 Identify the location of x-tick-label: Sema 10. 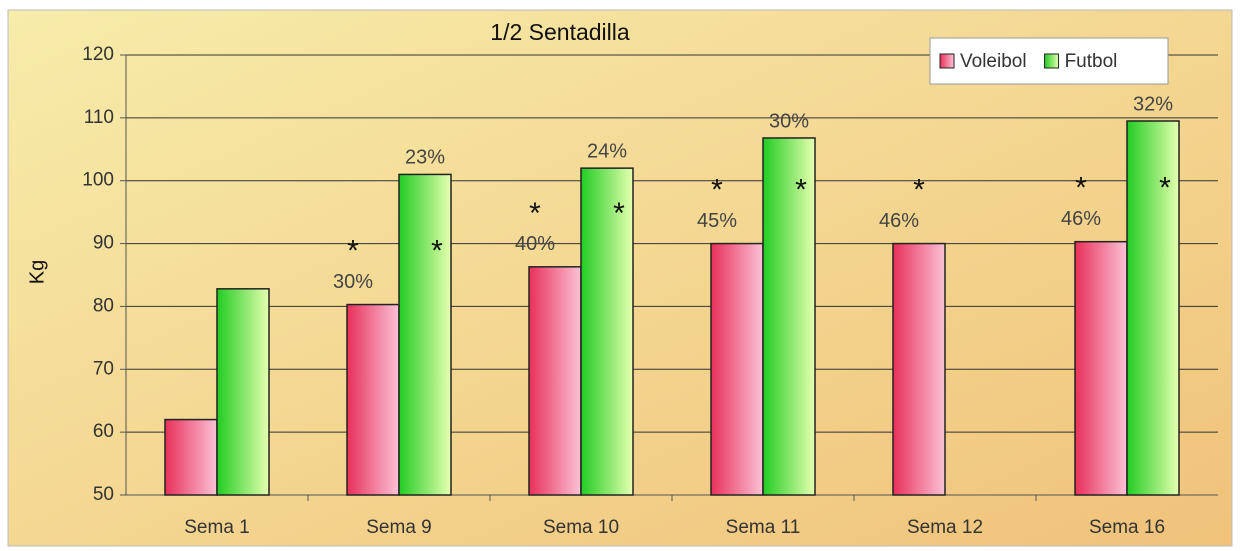
(581, 527).